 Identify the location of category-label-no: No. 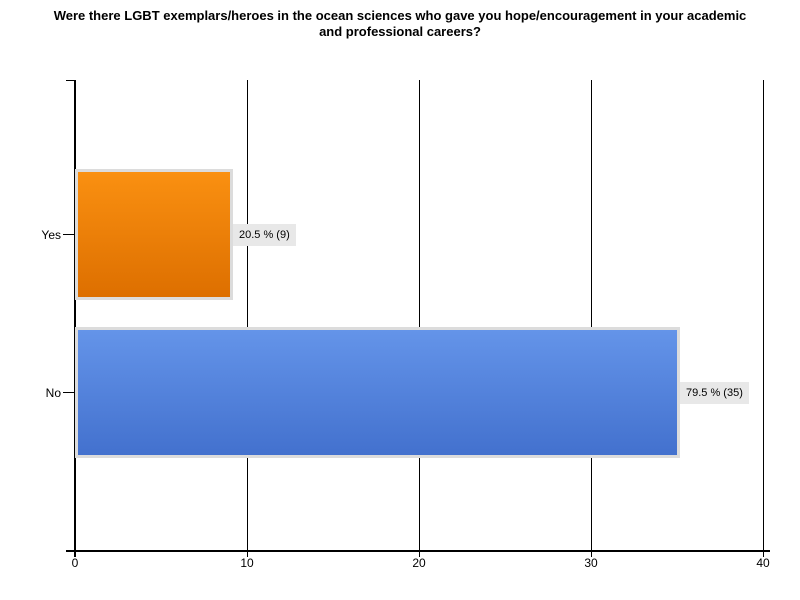
(53, 393).